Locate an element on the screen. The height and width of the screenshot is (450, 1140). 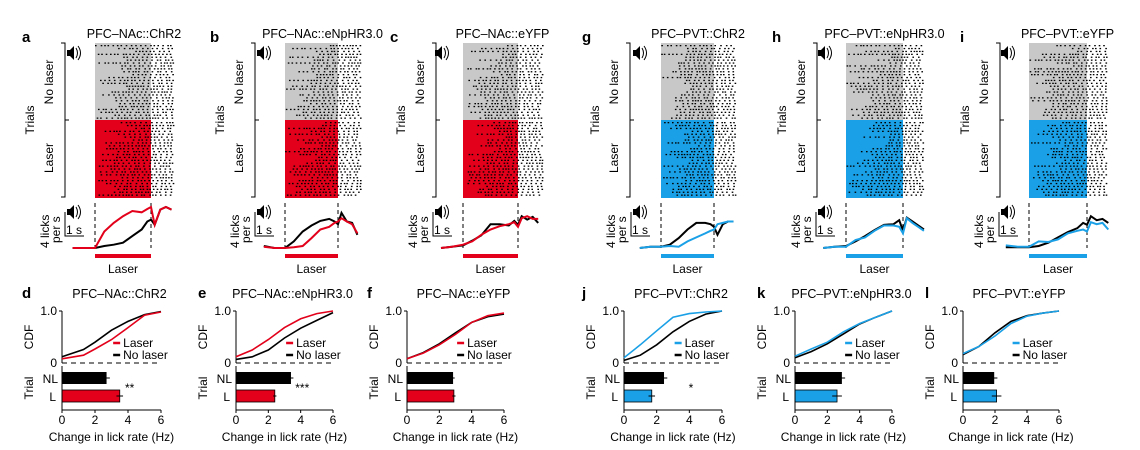
x-axis-label: Change in lick rate (Hz) is located at coordinates (455, 437).